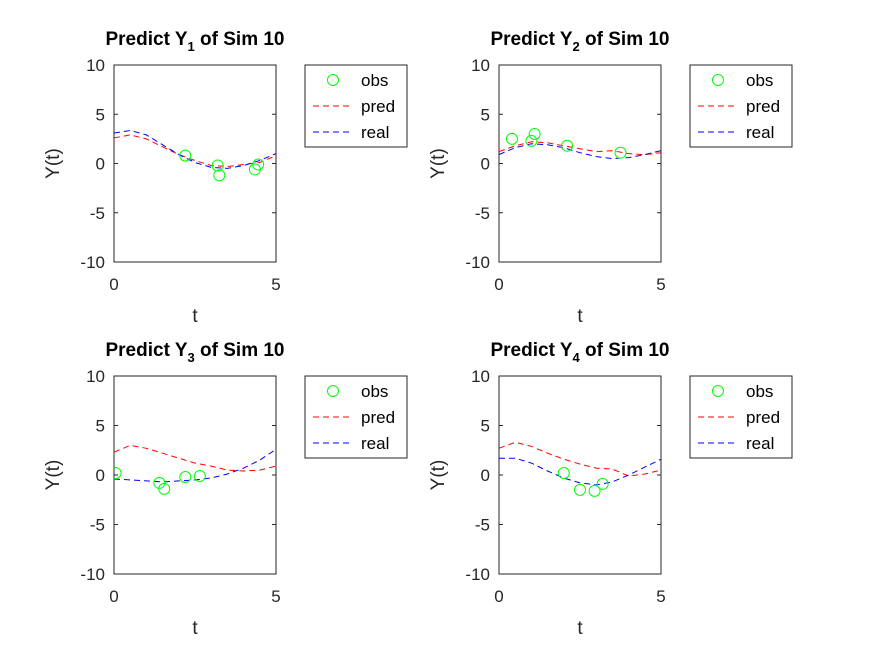 This screenshot has height=656, width=875. I want to click on subplot-title: Predict Y2 of Sim 10, so click(579, 41).